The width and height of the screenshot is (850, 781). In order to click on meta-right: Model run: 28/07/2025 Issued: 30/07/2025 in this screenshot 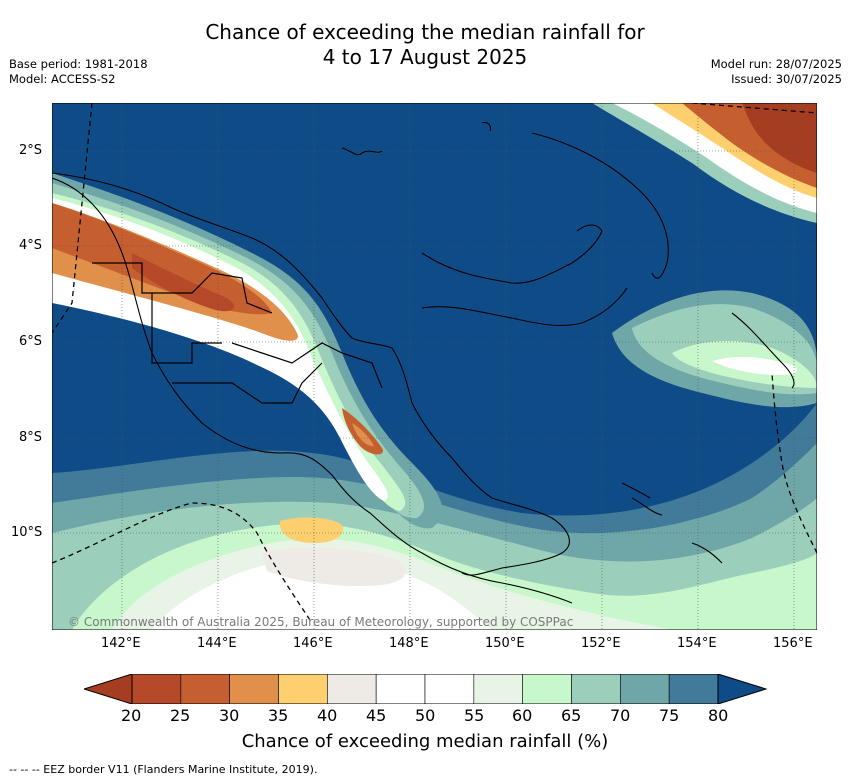, I will do `click(776, 72)`.